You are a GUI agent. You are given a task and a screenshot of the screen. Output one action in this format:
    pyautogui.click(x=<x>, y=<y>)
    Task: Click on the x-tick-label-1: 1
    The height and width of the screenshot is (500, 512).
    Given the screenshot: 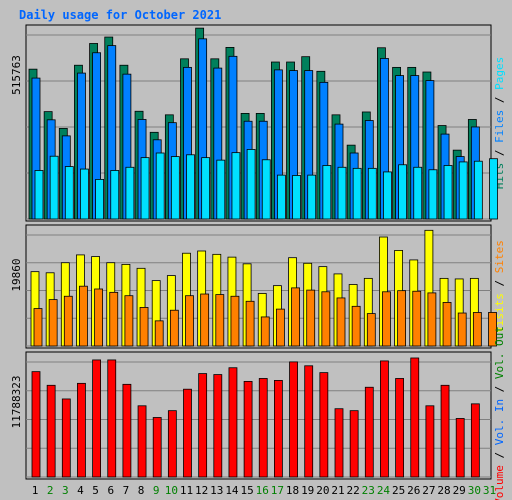 What is the action you would take?
    pyautogui.click(x=35, y=490)
    